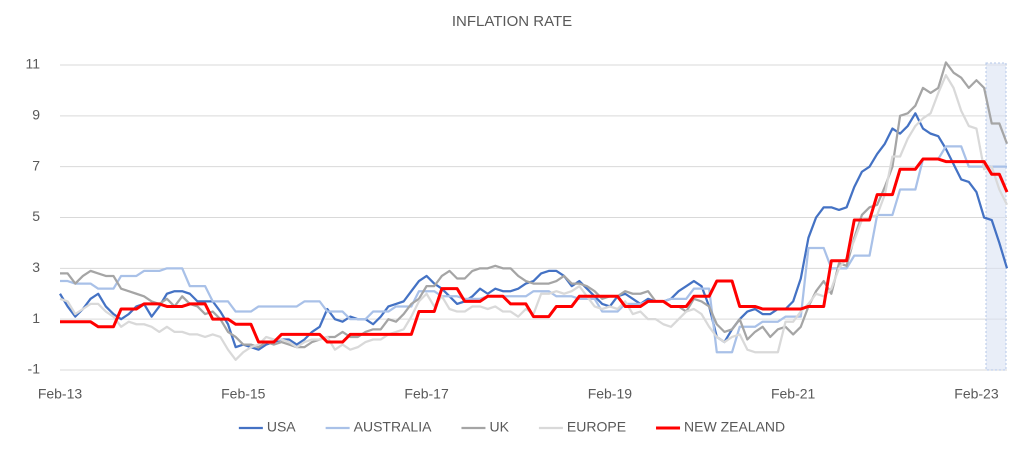 Image resolution: width=1024 pixels, height=454 pixels. What do you see at coordinates (734, 427) in the screenshot?
I see `legend-label: NEW ZEALAND` at bounding box center [734, 427].